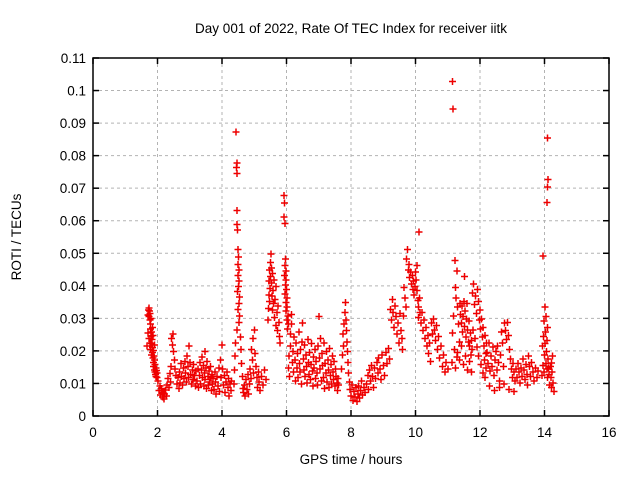  Describe the element at coordinates (73, 253) in the screenshot. I see `y-tick-label: 0.05` at that location.